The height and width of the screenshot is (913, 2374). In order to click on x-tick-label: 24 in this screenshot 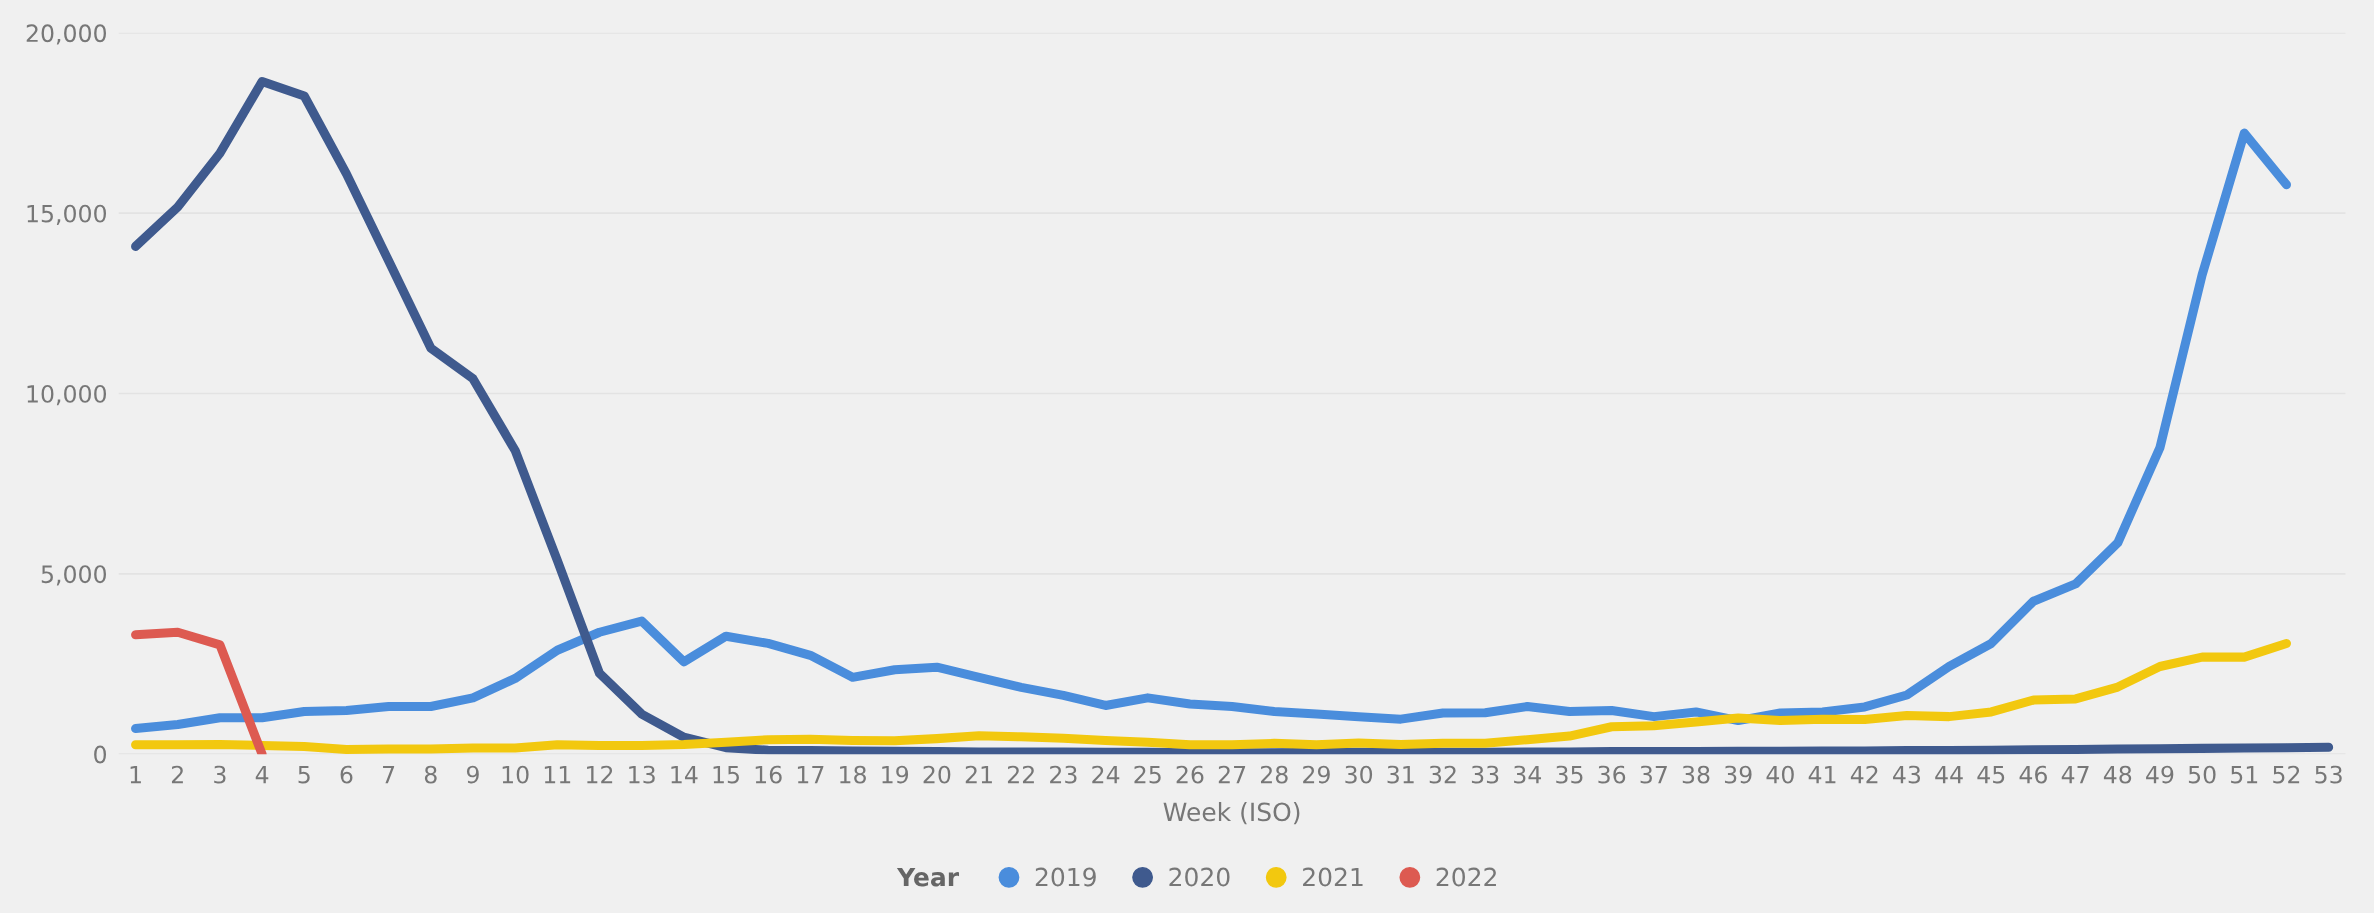, I will do `click(1106, 774)`.